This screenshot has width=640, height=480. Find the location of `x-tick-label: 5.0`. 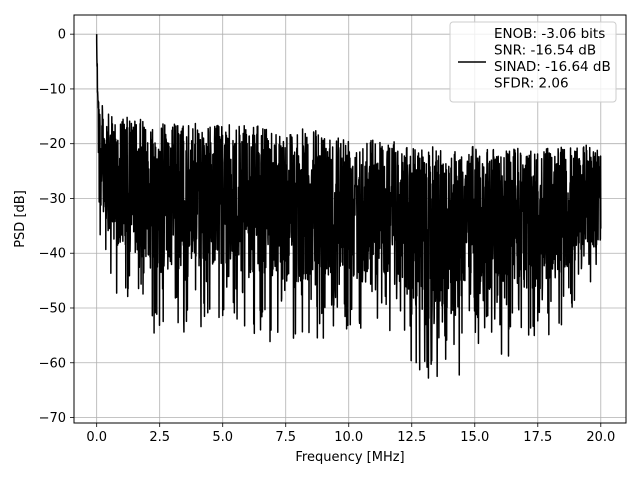

x-tick-label: 5.0 is located at coordinates (222, 437).